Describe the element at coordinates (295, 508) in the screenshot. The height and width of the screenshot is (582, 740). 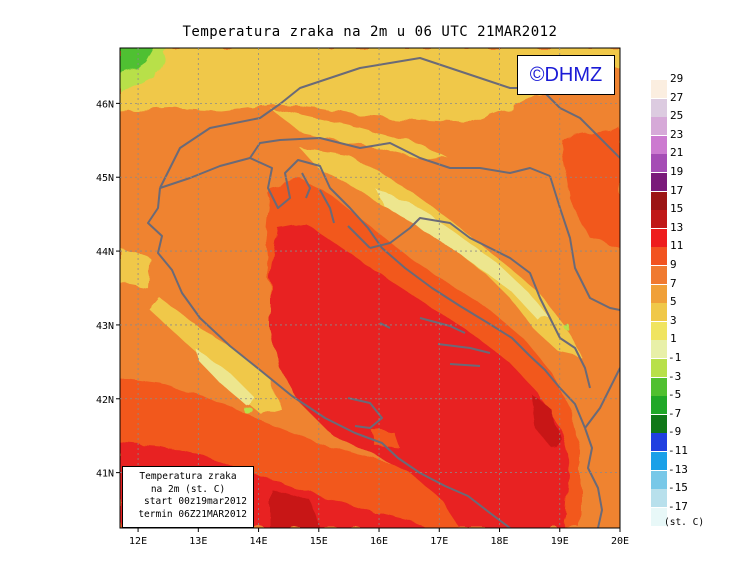
I see `sea-deep-patch-south` at that location.